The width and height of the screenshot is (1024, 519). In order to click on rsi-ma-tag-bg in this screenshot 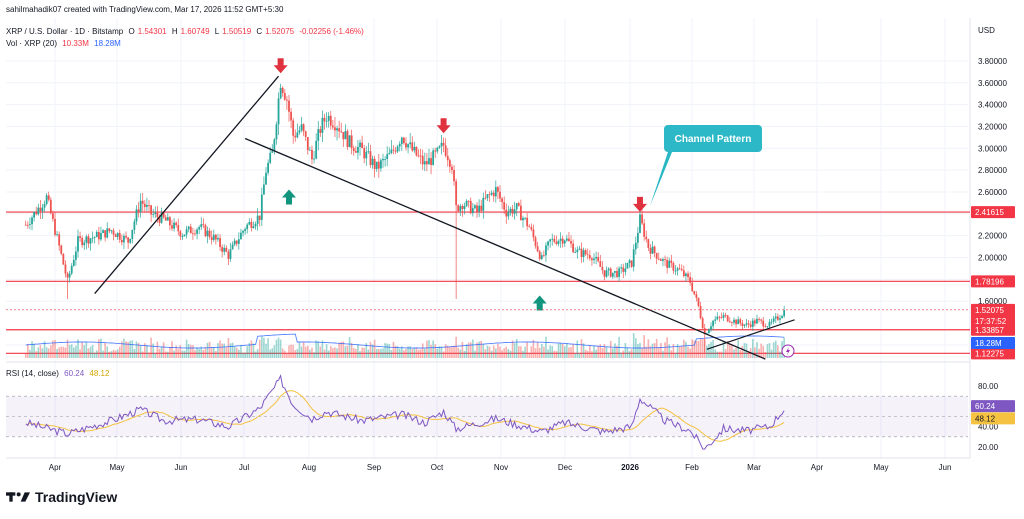, I will do `click(993, 418)`.